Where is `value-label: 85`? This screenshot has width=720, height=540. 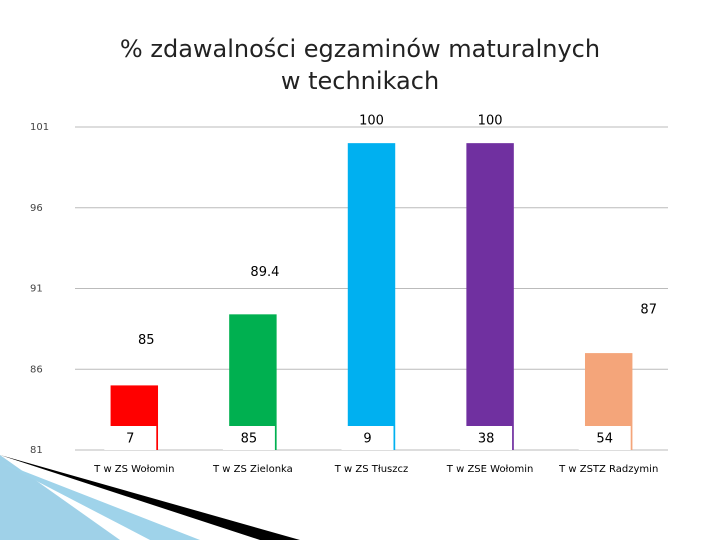
value-label: 85 is located at coordinates (146, 340).